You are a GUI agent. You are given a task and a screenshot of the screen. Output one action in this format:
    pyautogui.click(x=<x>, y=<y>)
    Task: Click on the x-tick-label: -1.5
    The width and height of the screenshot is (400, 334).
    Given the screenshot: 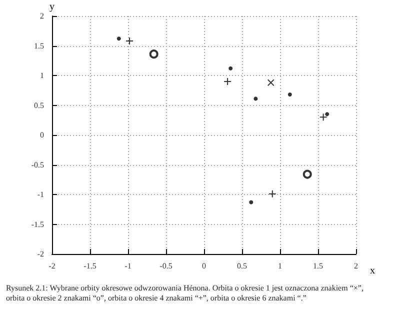 What is the action you would take?
    pyautogui.click(x=90, y=266)
    